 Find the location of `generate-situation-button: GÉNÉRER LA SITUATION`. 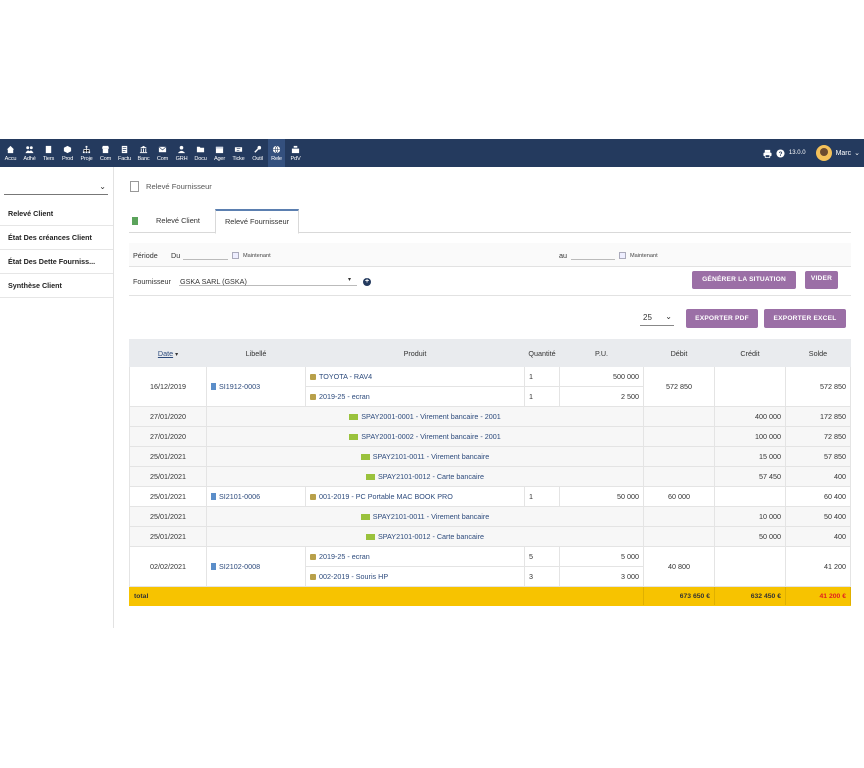

generate-situation-button: GÉNÉRER LA SITUATION is located at coordinates (744, 280).